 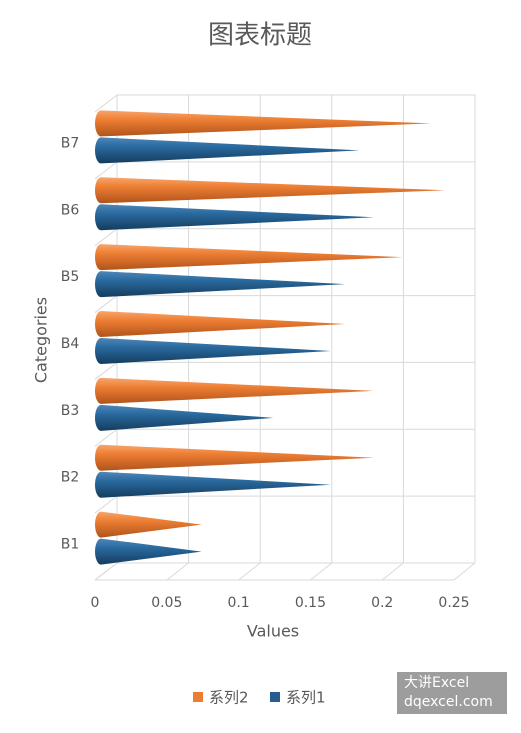 What do you see at coordinates (448, 702) in the screenshot?
I see `watermark: dqexcel.com` at bounding box center [448, 702].